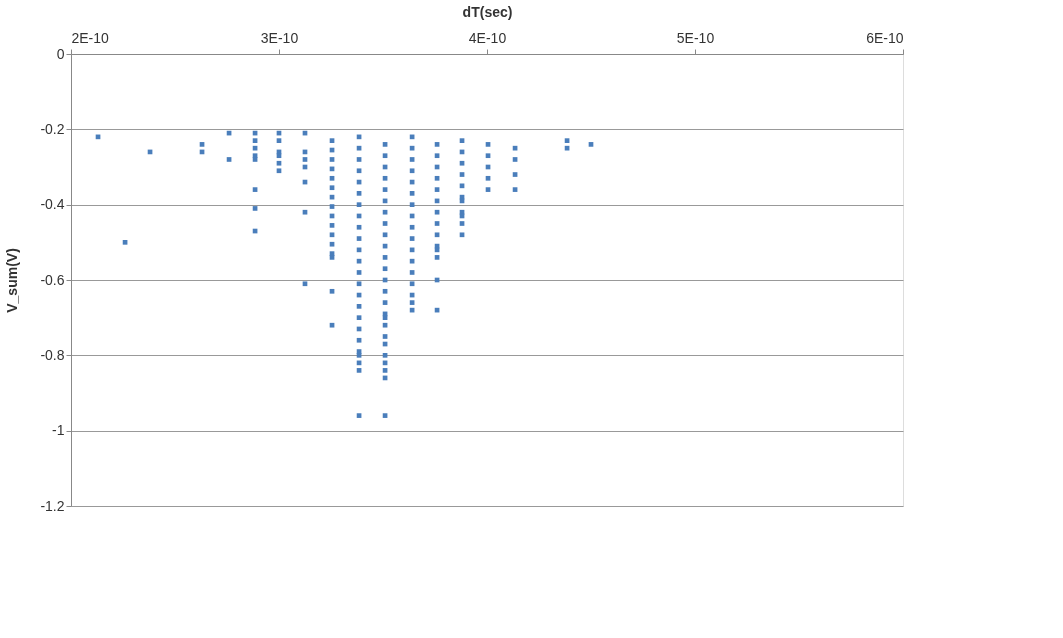 The image size is (1063, 638). Describe the element at coordinates (60, 53) in the screenshot. I see `y-tick-label: 0` at that location.